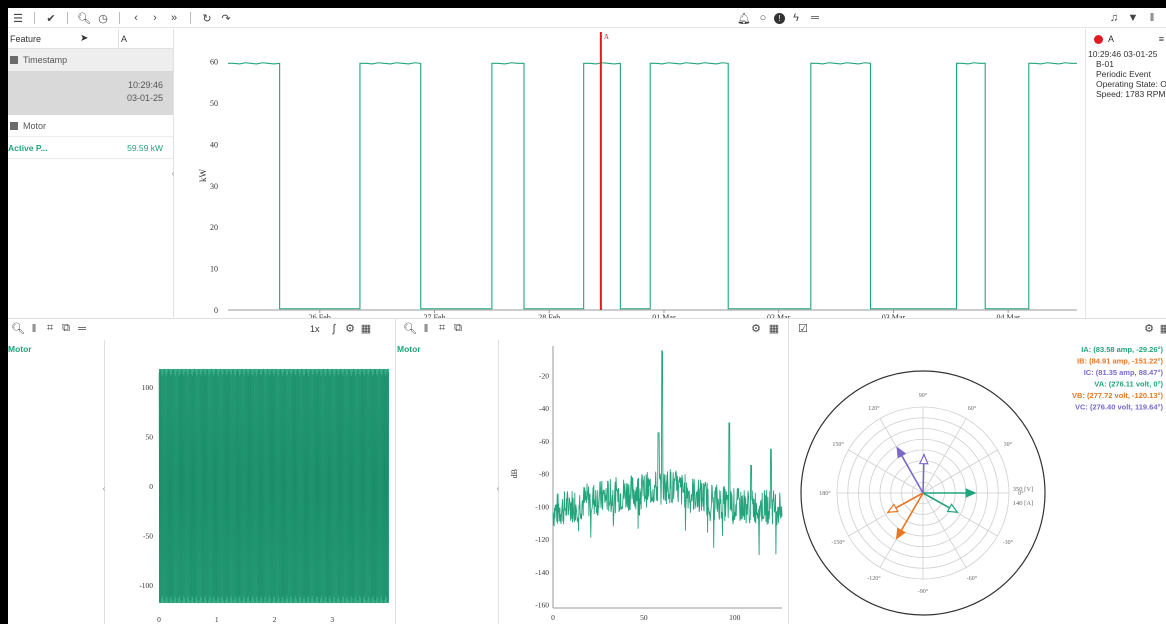 The height and width of the screenshot is (624, 1166). I want to click on spectrum-series-line, so click(667, 453).